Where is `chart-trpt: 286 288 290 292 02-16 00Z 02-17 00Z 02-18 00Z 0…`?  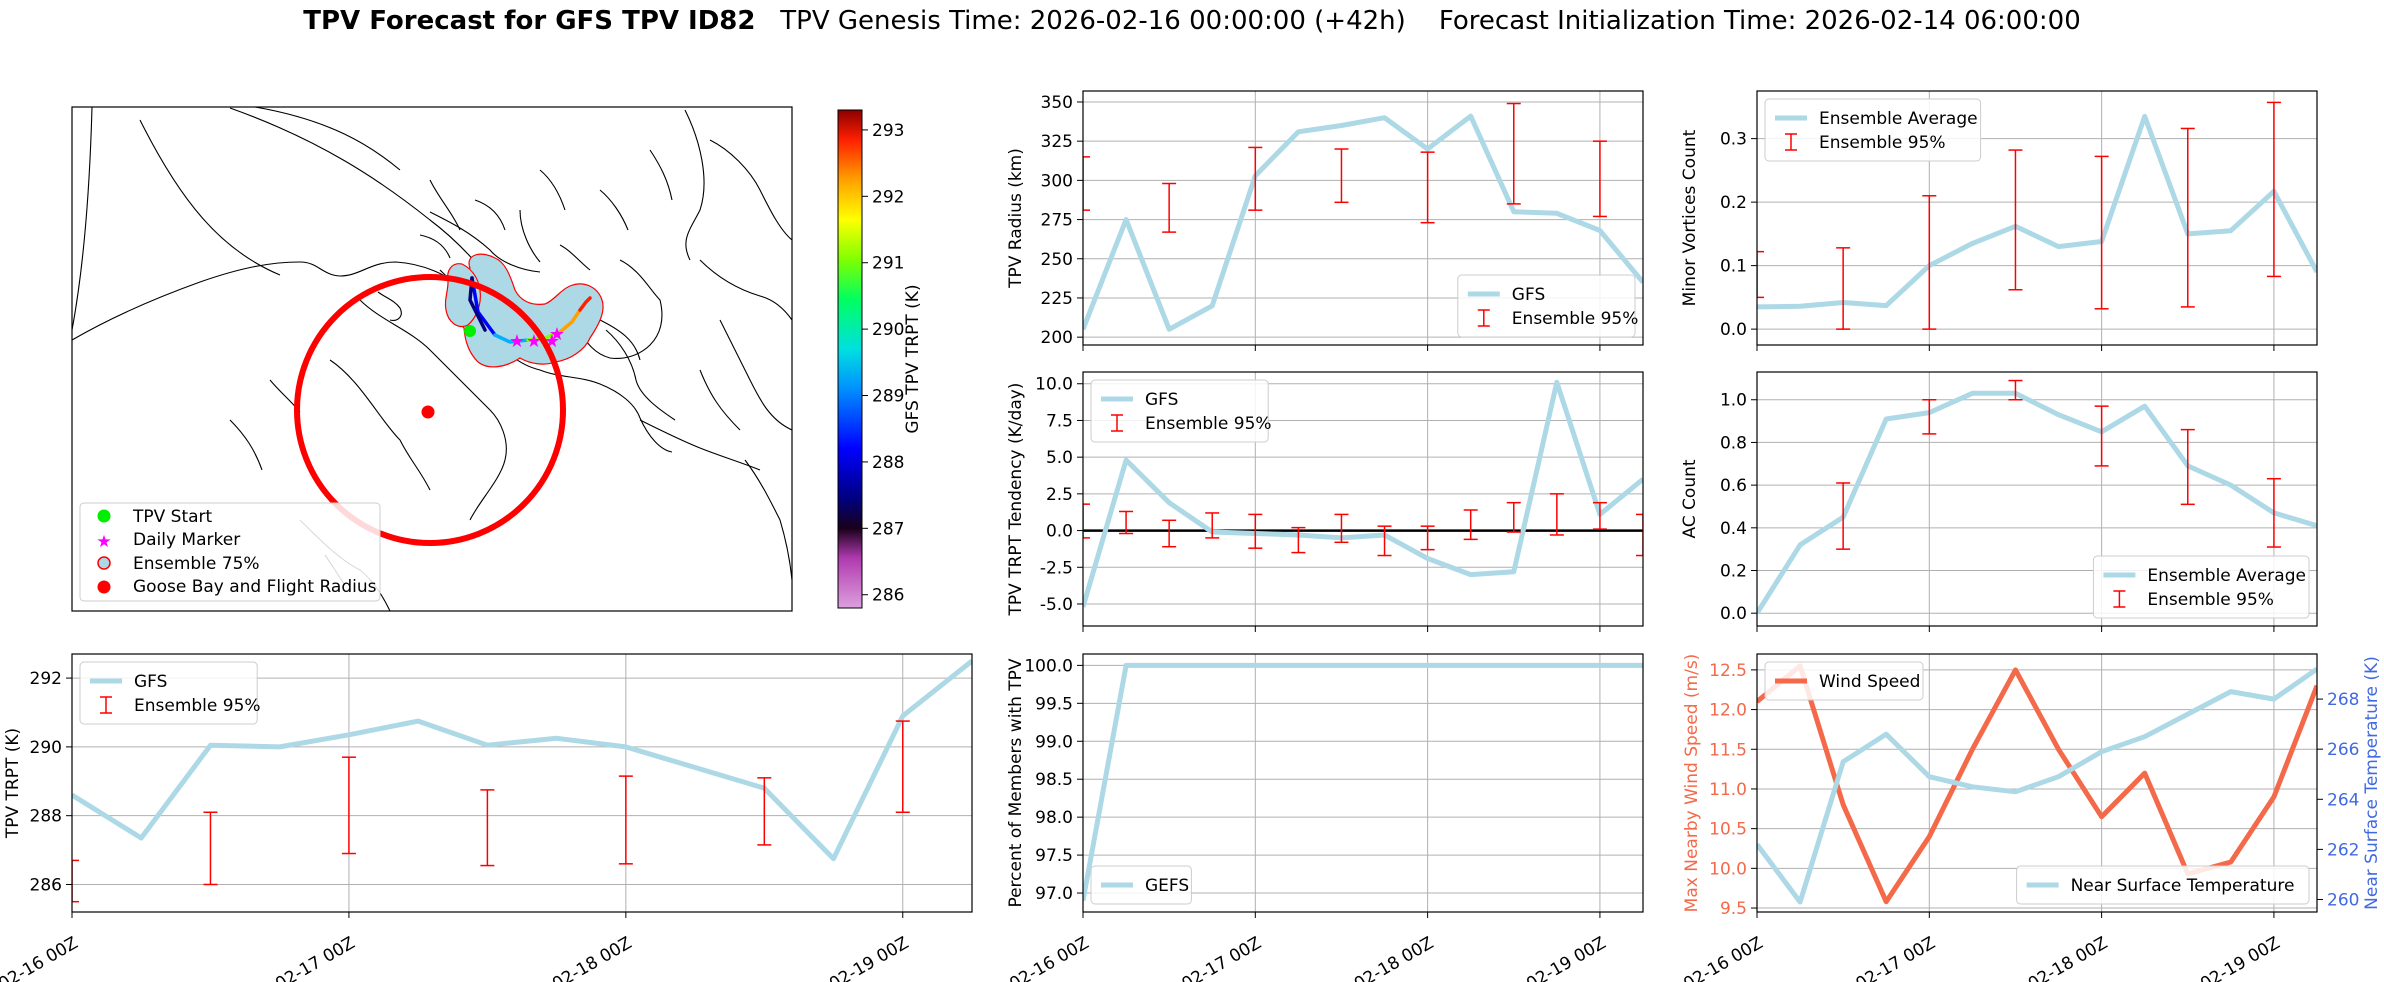 chart-trpt: 286 288 290 292 02-16 00Z 02-17 00Z 02-18 00Z 0… is located at coordinates (486, 817).